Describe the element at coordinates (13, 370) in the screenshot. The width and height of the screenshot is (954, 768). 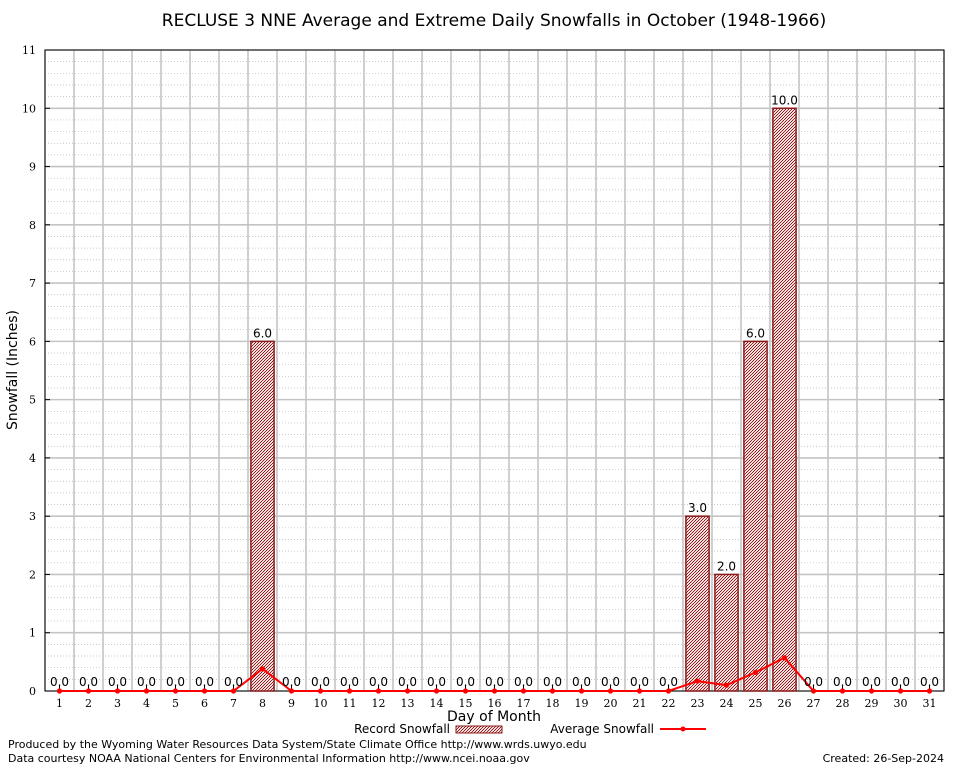
I see `y-axis-title: Snowfall (Inches)` at that location.